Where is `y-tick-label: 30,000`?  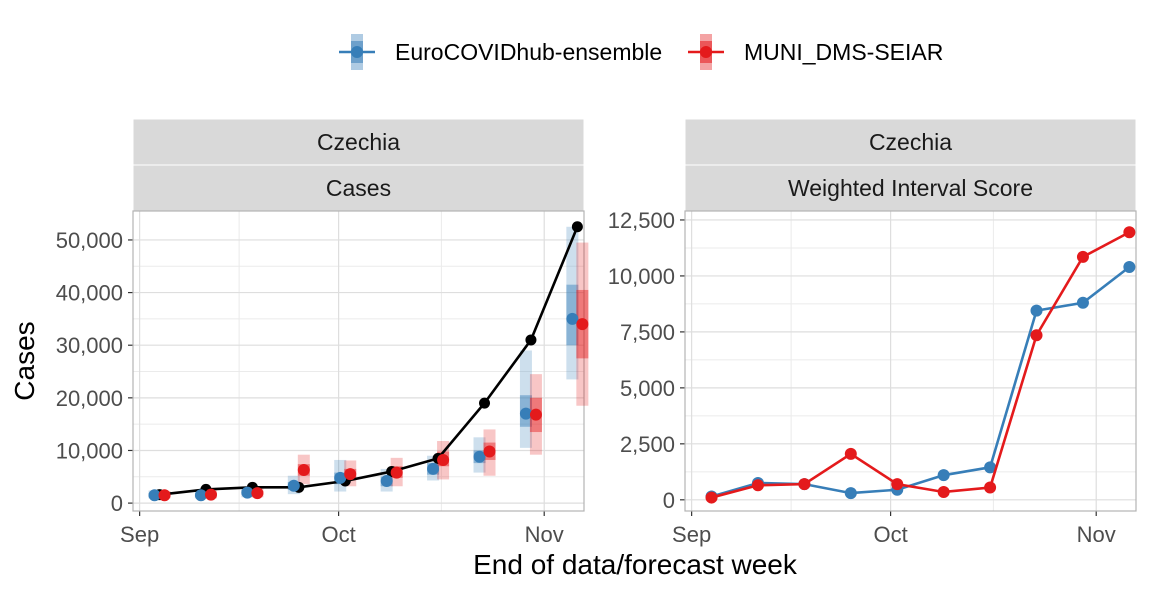 y-tick-label: 30,000 is located at coordinates (89, 345).